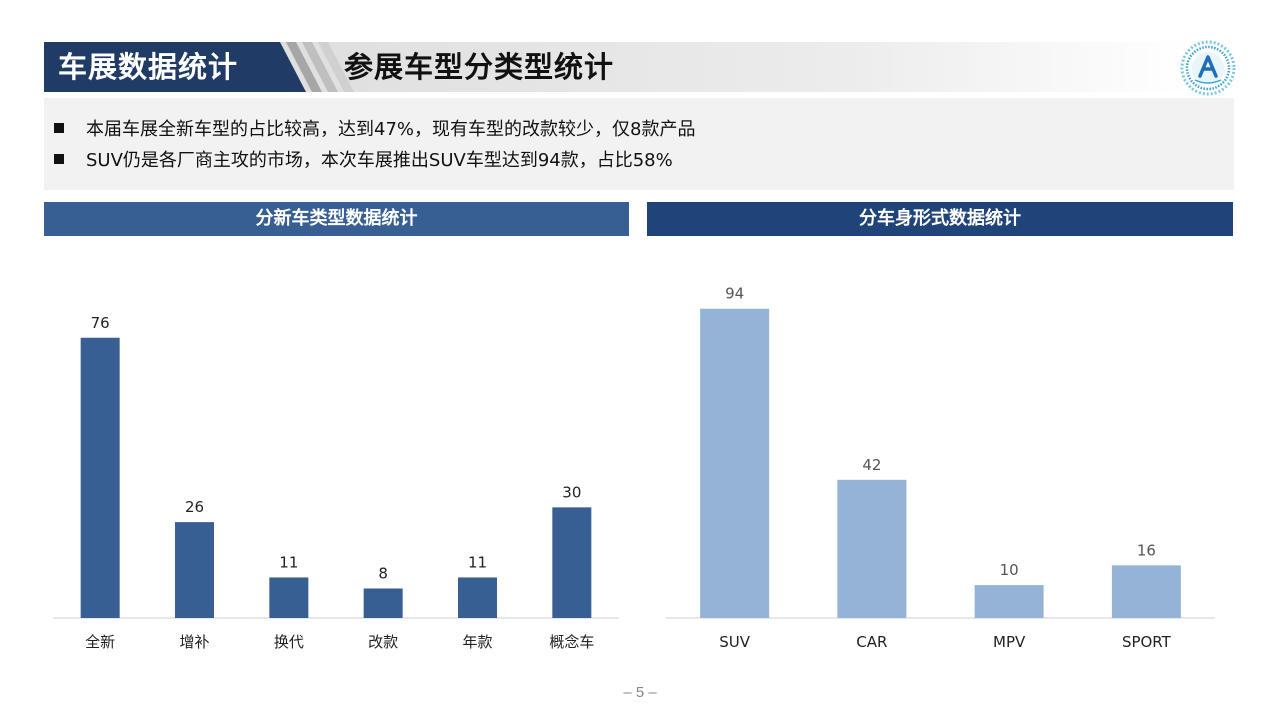  I want to click on bar-value-label: 16, so click(1146, 550).